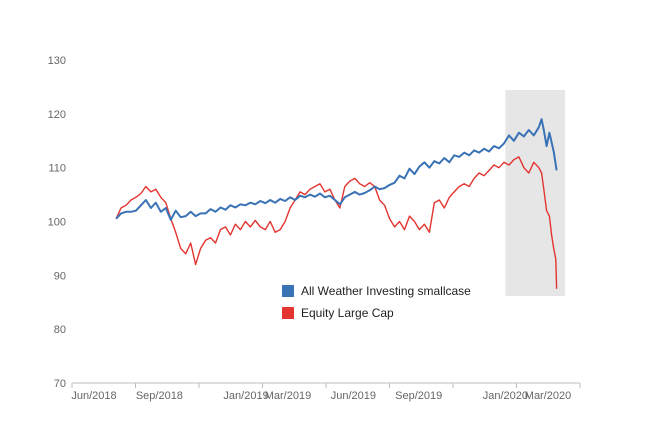 The height and width of the screenshot is (440, 660). I want to click on highlight-region, so click(535, 193).